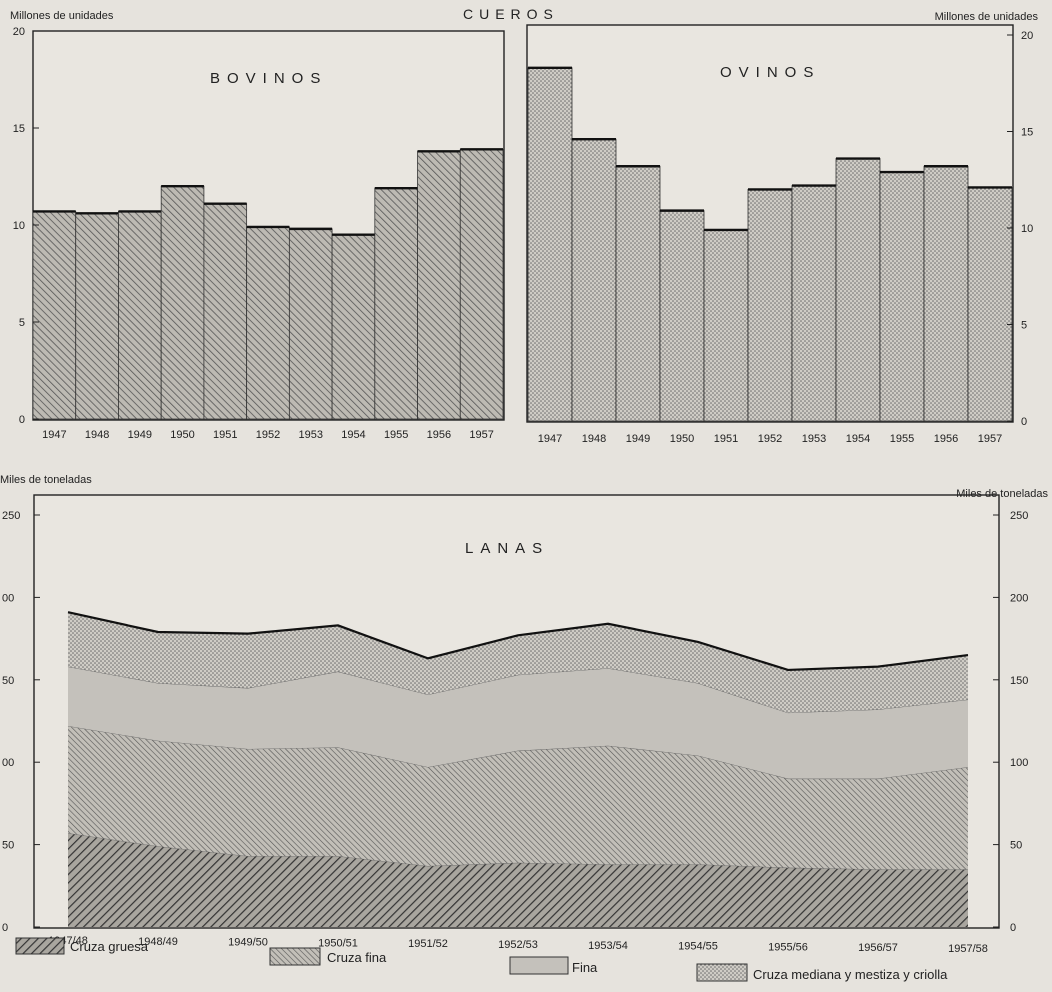 The height and width of the screenshot is (992, 1052). What do you see at coordinates (338, 943) in the screenshot?
I see `x-tick-1950-51: 1950/51` at bounding box center [338, 943].